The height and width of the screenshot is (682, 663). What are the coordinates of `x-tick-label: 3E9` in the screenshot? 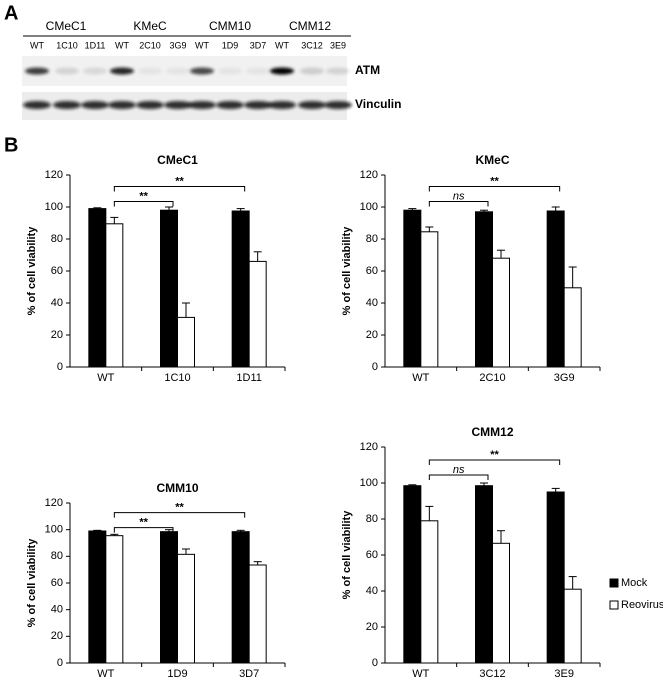 It's located at (564, 674).